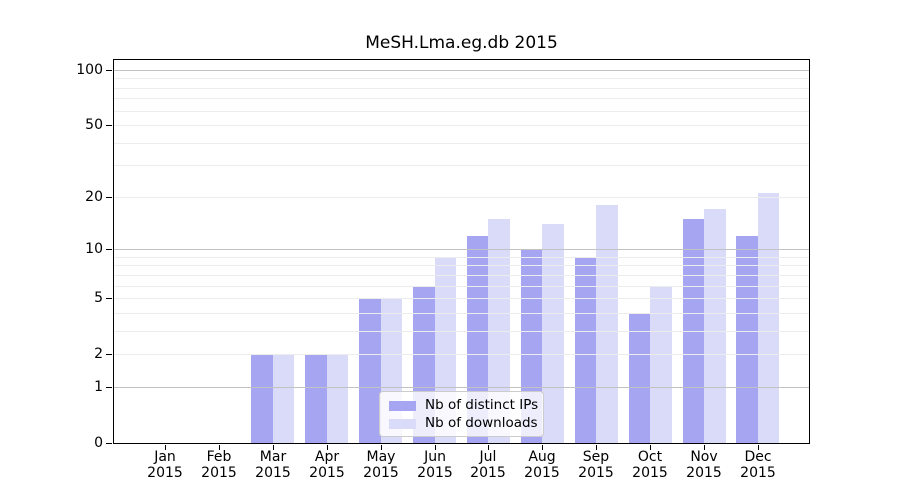  I want to click on bar-dec-distinct-ips, so click(747, 339).